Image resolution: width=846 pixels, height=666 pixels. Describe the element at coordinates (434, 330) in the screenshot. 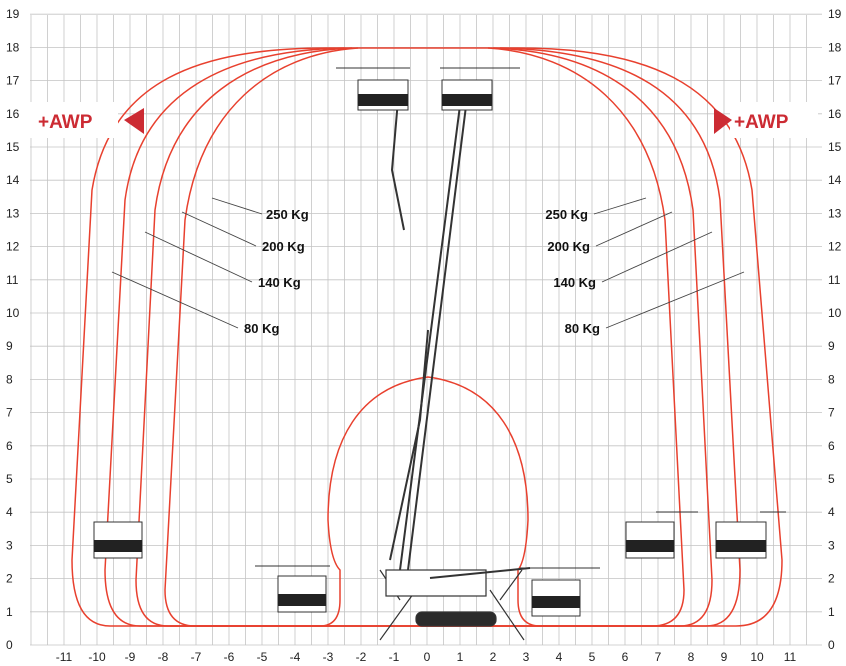

I see `main-boom` at that location.